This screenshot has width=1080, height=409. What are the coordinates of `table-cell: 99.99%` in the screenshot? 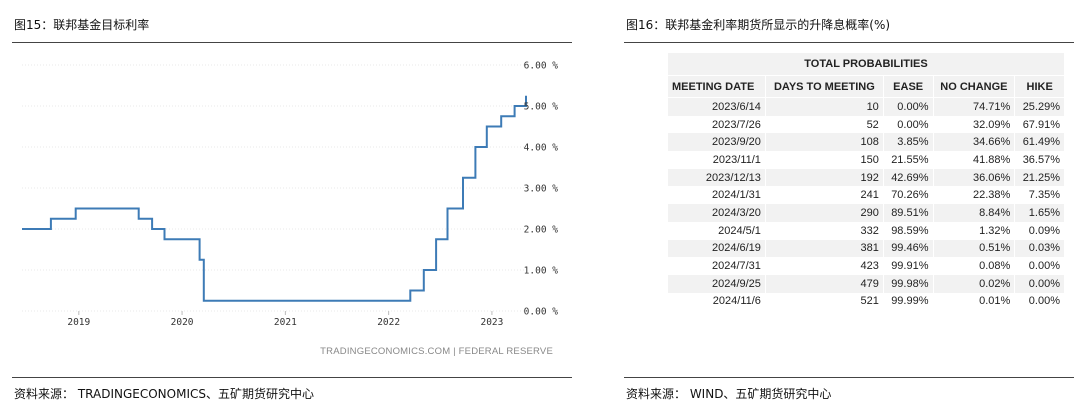 It's located at (907, 301).